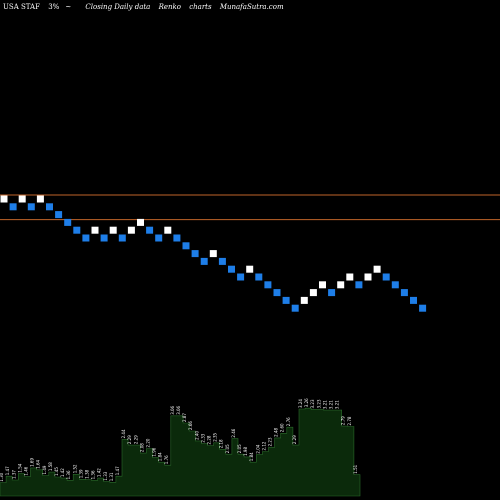  Describe the element at coordinates (184, 417) in the screenshot. I see `volume-label: 2.87` at that location.